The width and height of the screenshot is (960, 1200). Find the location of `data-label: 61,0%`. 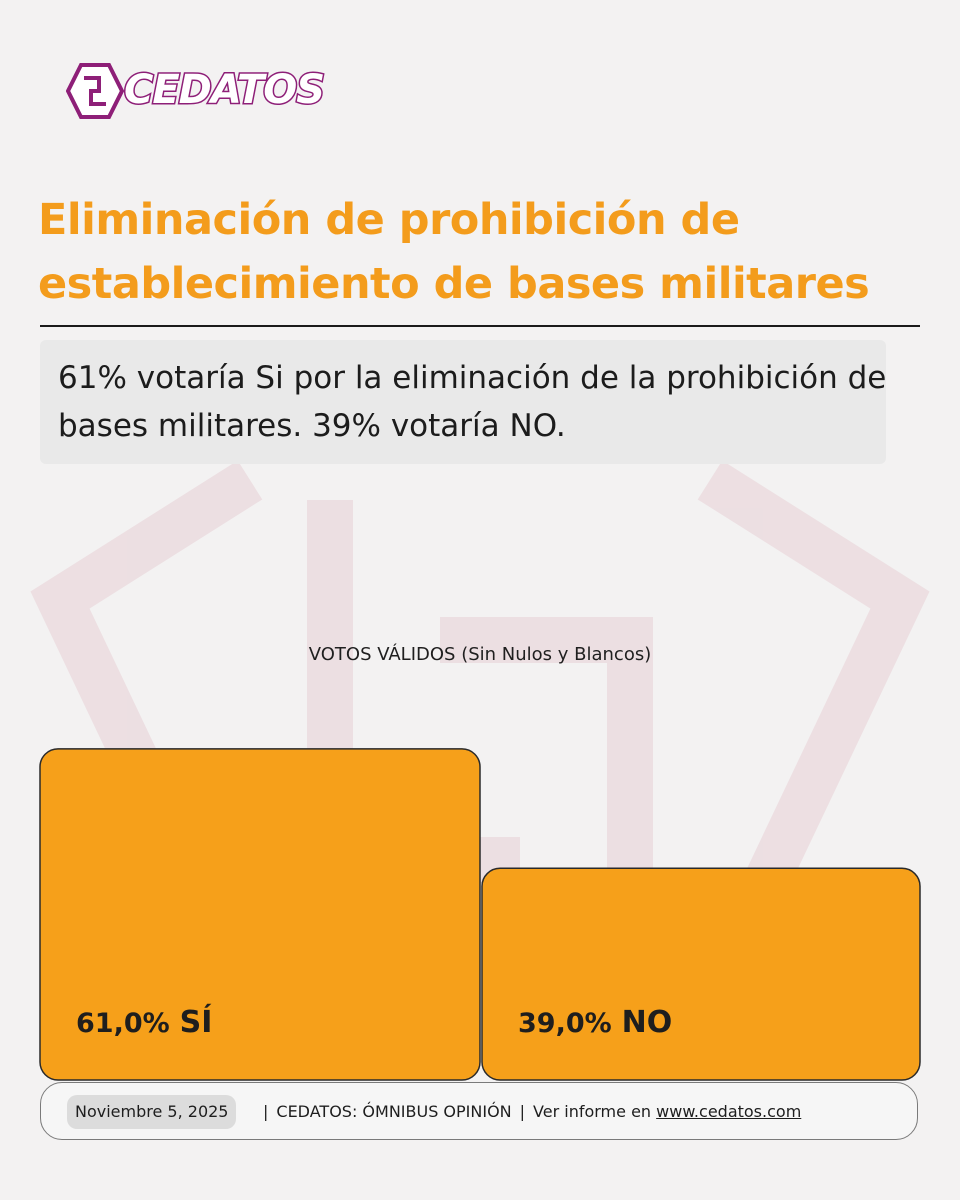

data-label: 61,0% is located at coordinates (123, 1023).